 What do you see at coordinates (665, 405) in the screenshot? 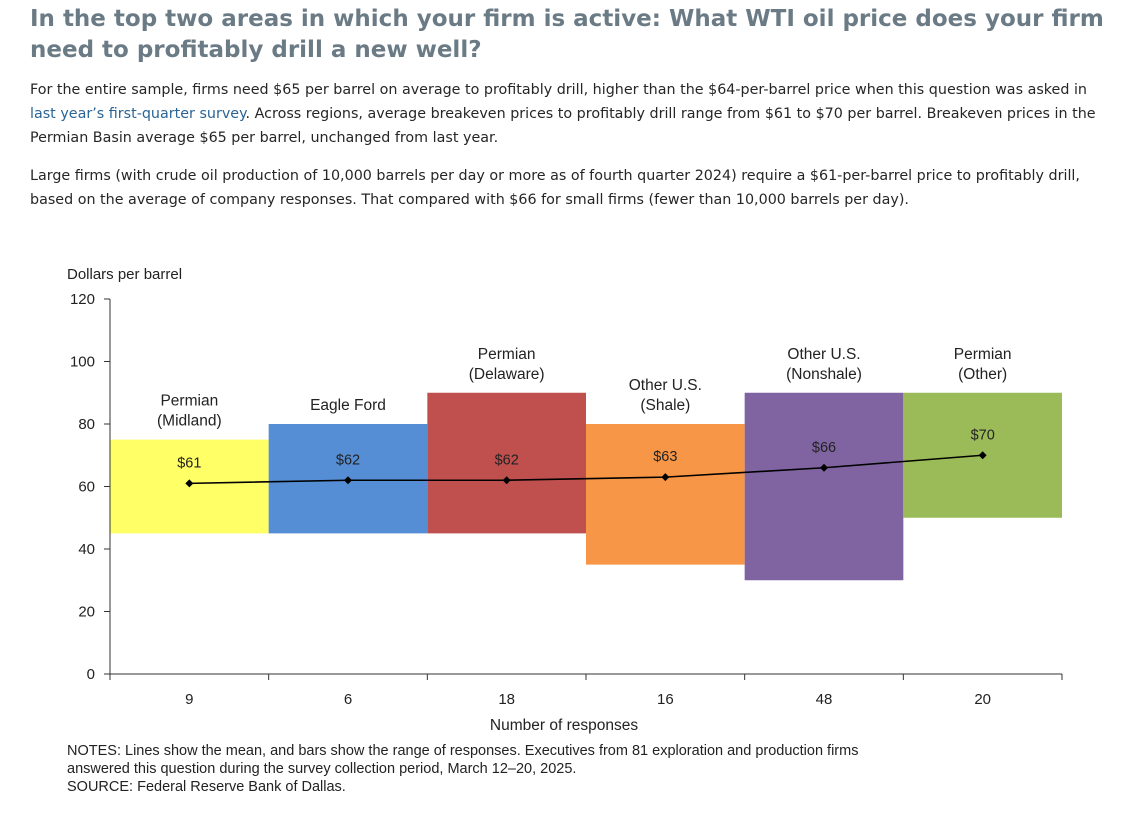
I see `category-label: (Shale)` at bounding box center [665, 405].